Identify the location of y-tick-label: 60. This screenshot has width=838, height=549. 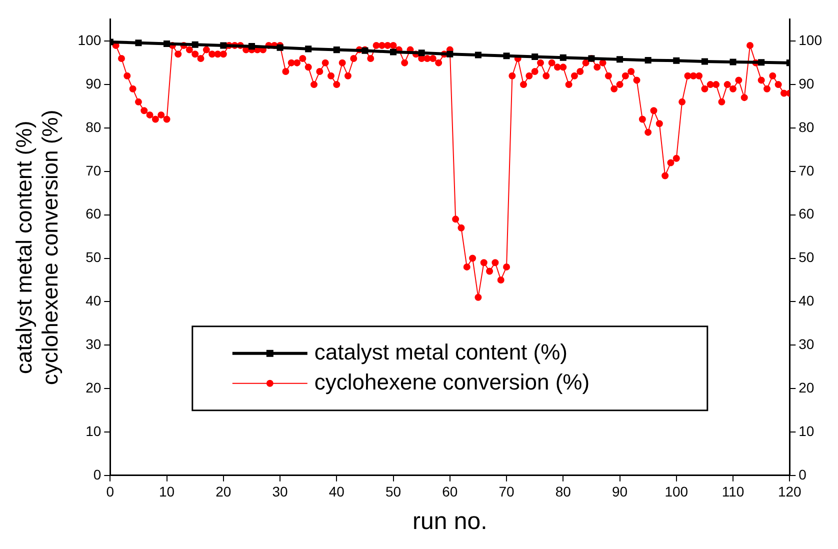
(94, 214).